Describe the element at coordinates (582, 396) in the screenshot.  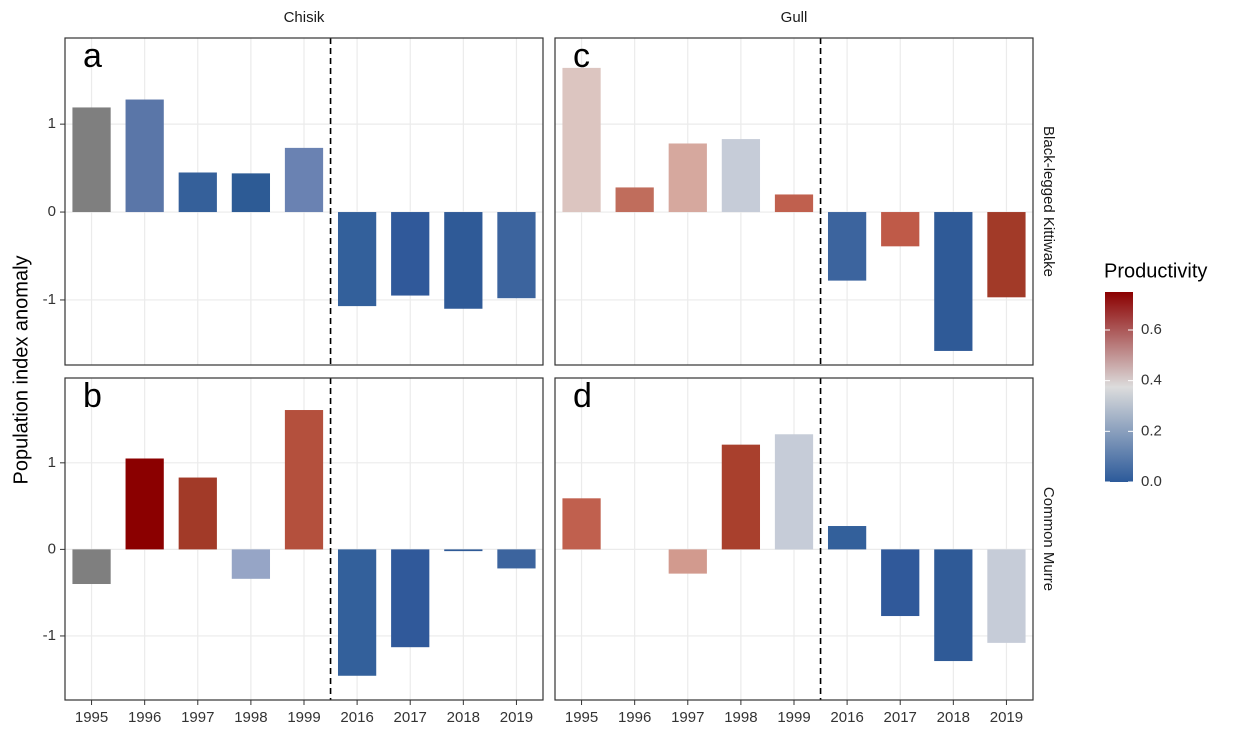
I see `panel-letter: d` at that location.